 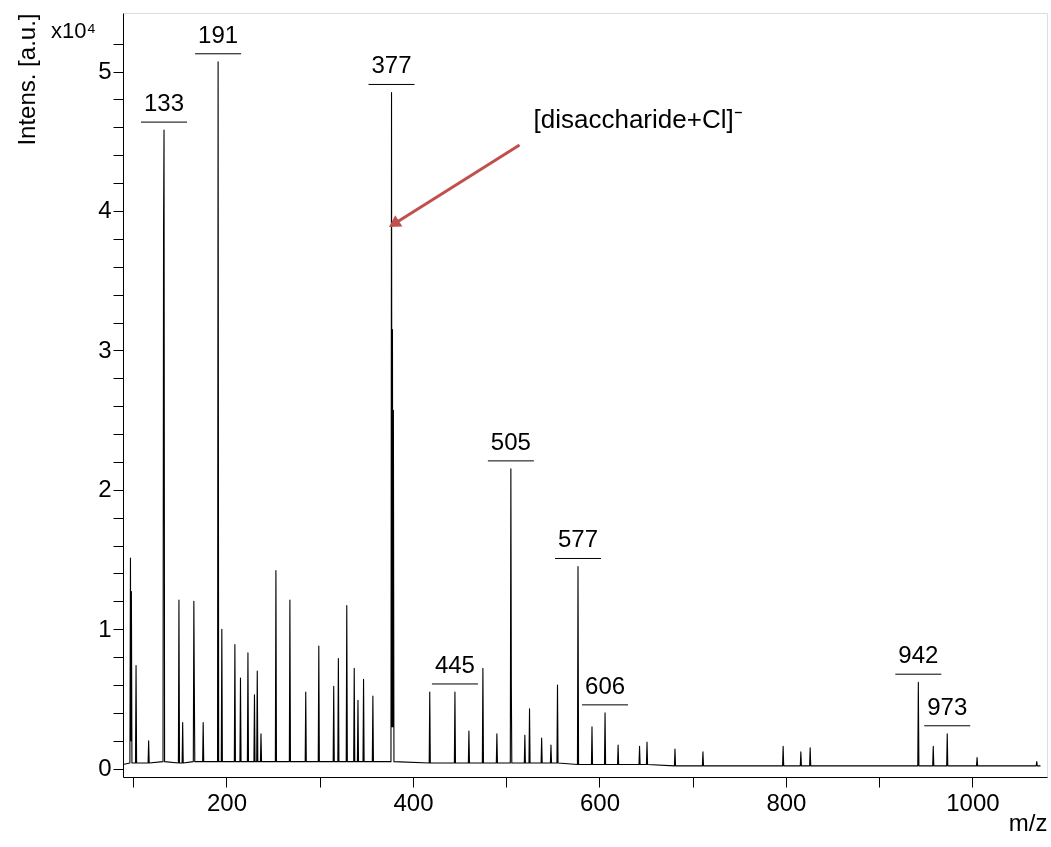 What do you see at coordinates (391, 65) in the screenshot?
I see `annotation: 377` at bounding box center [391, 65].